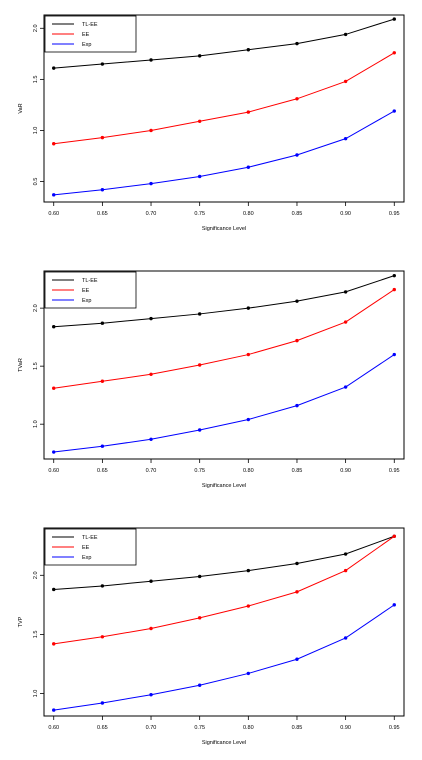  I want to click on y-tick-label: 1.5, so click(36, 366).